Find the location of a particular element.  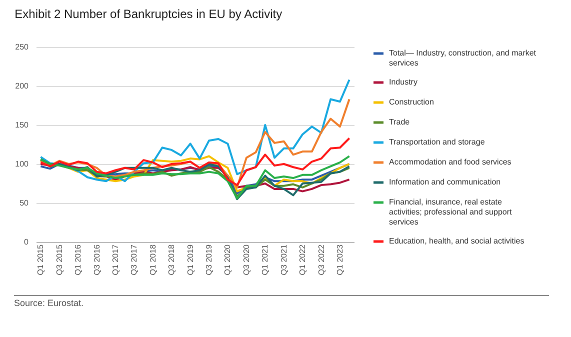

chart-title: Exhibit 2 Number of Bankruptcies in EU by Activity is located at coordinates (148, 14).